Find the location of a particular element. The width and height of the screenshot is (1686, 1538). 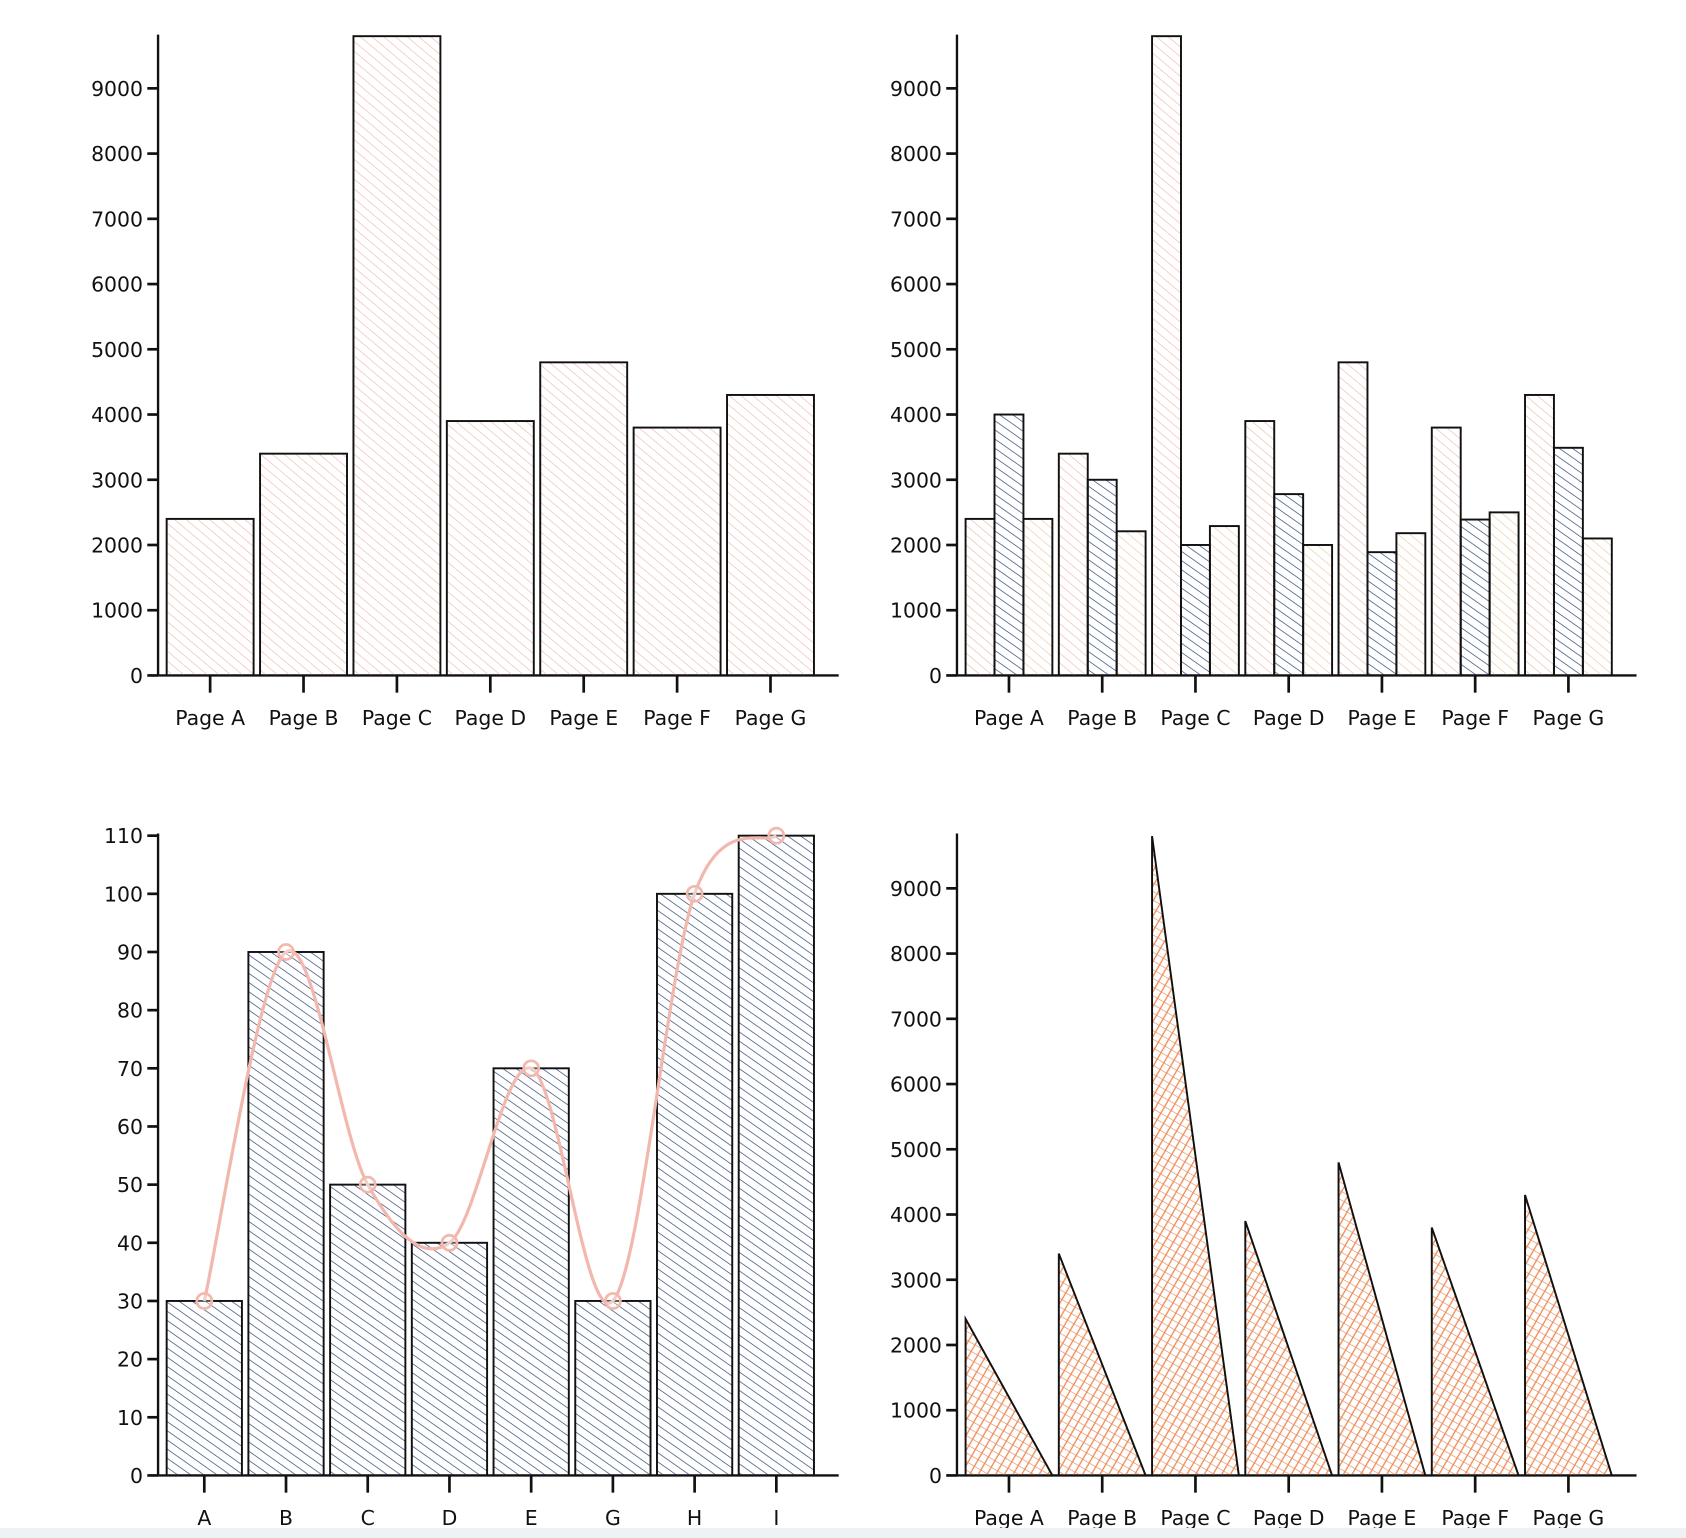

y-tick-label: 50 is located at coordinates (130, 1185).